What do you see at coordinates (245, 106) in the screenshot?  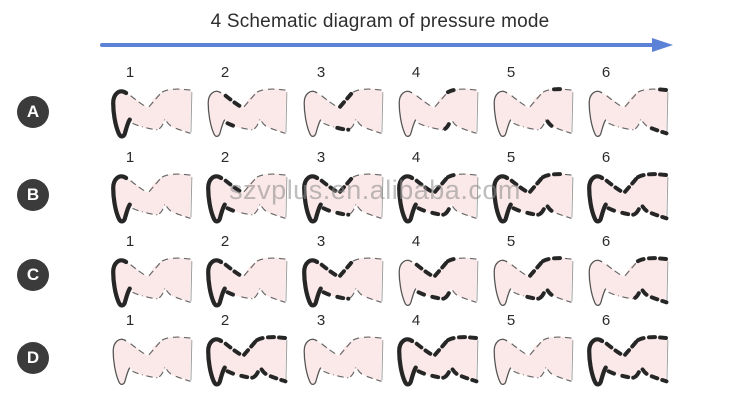 I see `cell-a-step-2: 2` at bounding box center [245, 106].